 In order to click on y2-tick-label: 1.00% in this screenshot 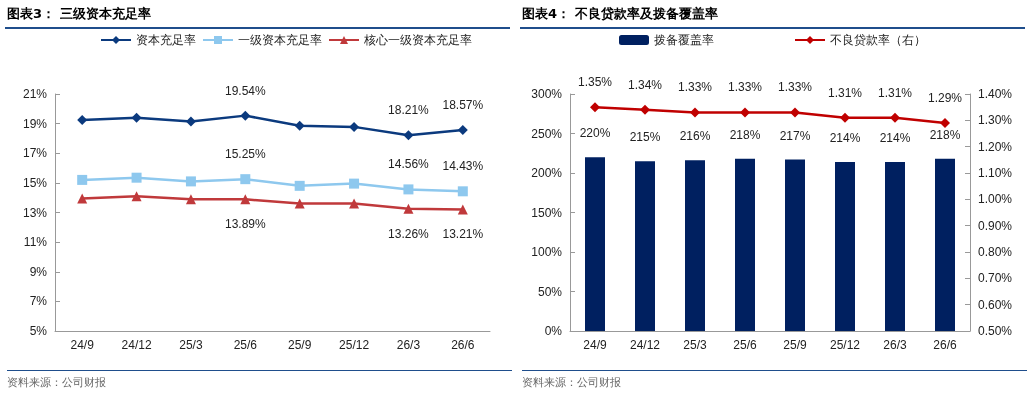, I will do `click(995, 199)`.